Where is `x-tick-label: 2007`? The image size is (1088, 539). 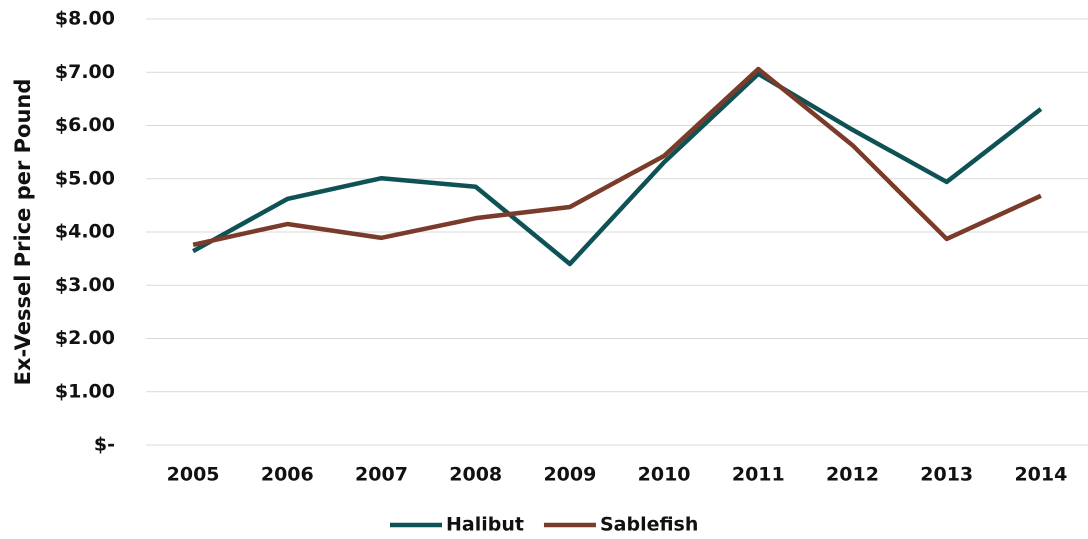
x-tick-label: 2007 is located at coordinates (381, 475).